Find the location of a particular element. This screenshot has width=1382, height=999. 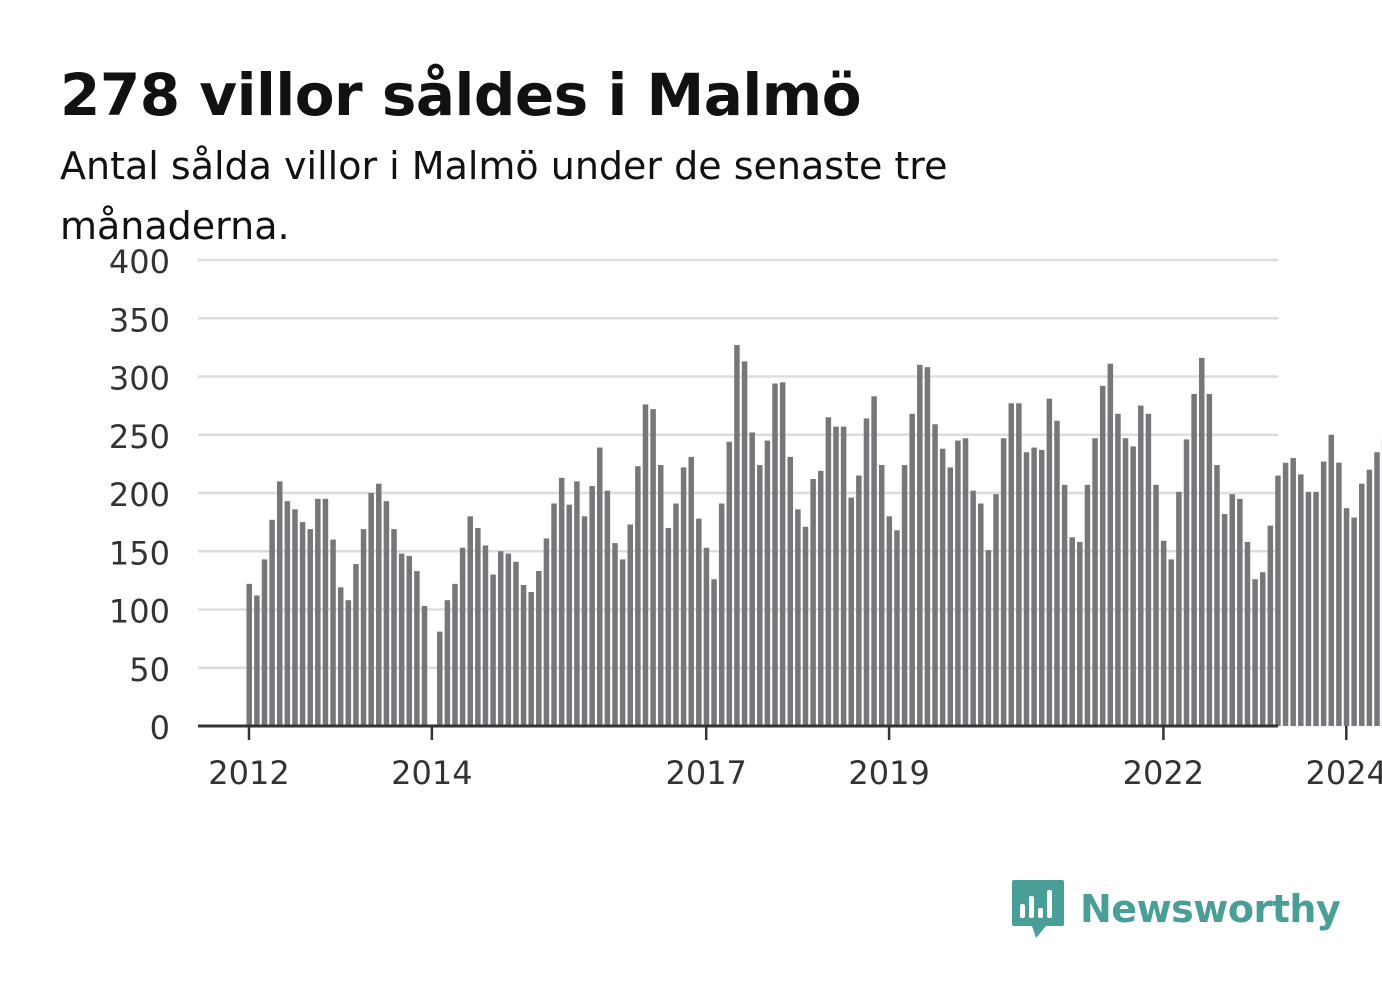

x-axis-labels: 2012 2014 2017 2019 2022 2024 is located at coordinates (795, 759).